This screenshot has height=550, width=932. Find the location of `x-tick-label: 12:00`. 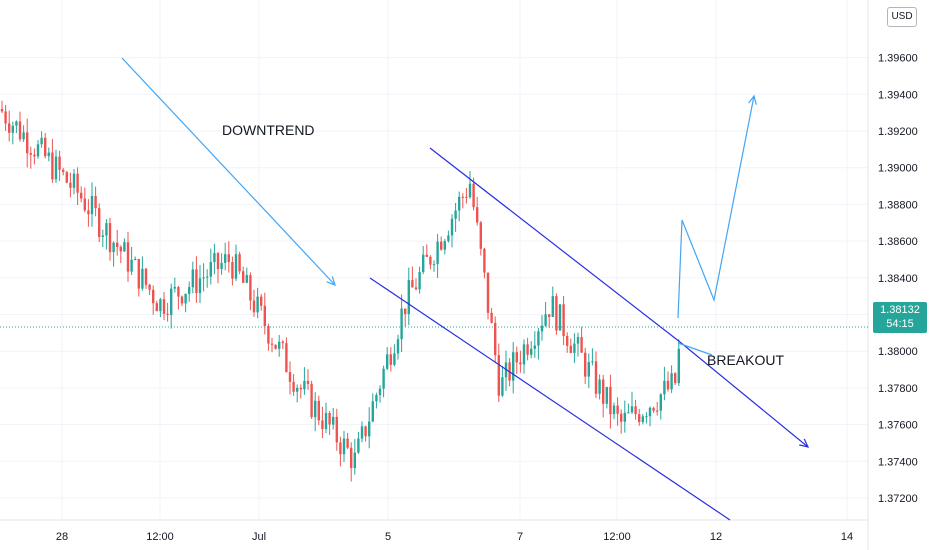

x-tick-label: 12:00 is located at coordinates (160, 537).